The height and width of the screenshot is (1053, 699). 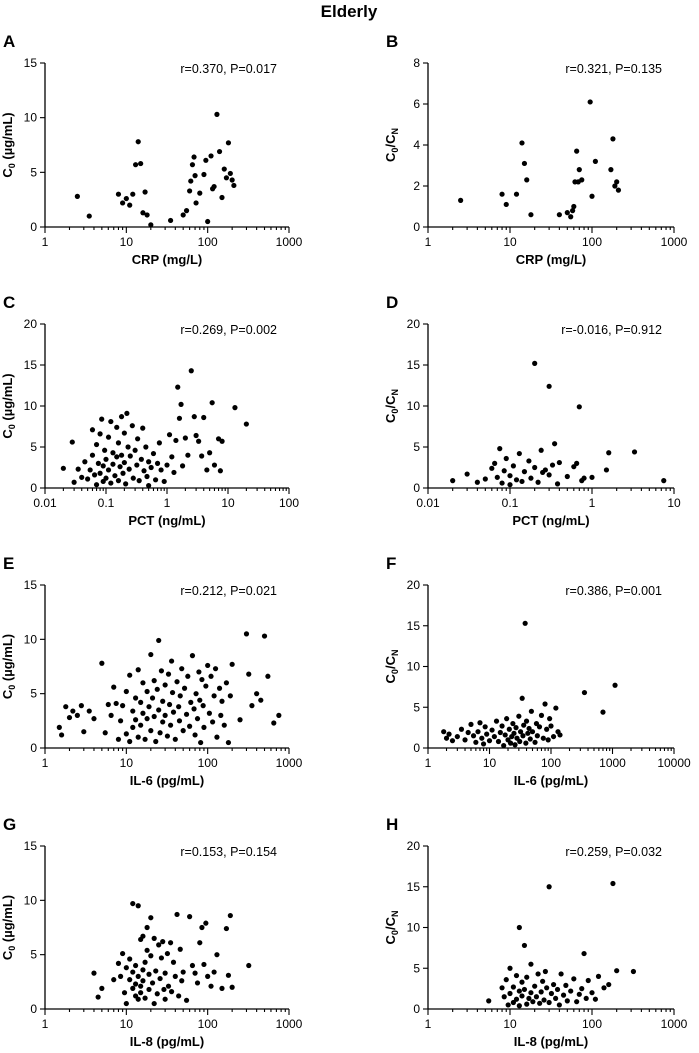 What do you see at coordinates (550, 520) in the screenshot?
I see `x-axis-label: PCT (ng/mL)` at bounding box center [550, 520].